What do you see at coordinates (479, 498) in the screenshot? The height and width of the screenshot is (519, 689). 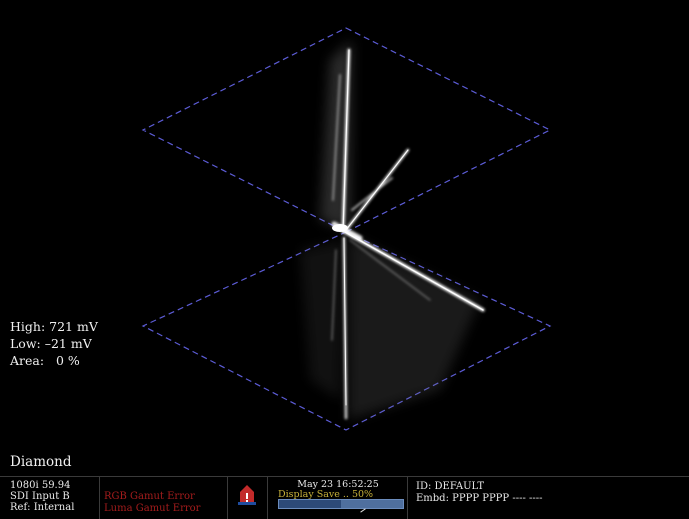 I see `embedded-audio-status: Embd: PPPP PPPP ---- ----` at bounding box center [479, 498].